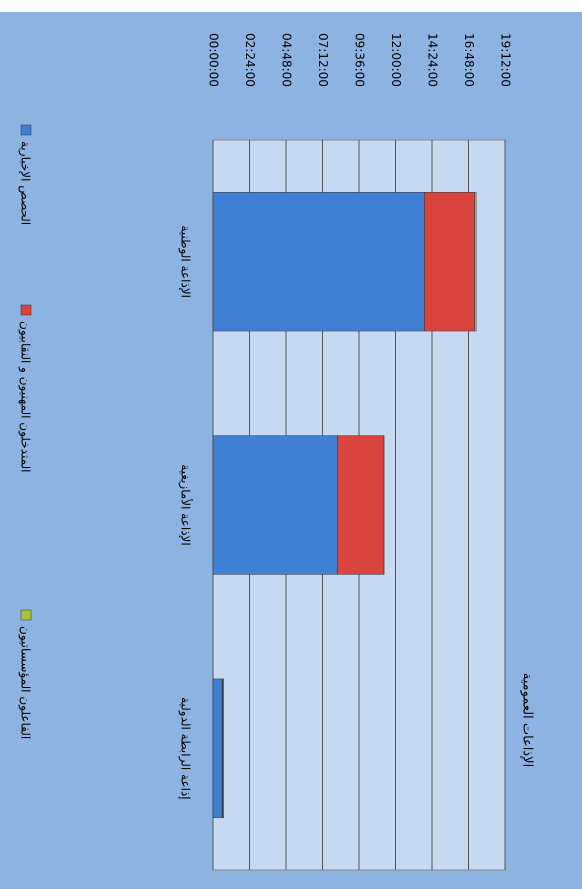  Describe the element at coordinates (506, 60) in the screenshot. I see `y-tick-label: 19:12:00` at that location.